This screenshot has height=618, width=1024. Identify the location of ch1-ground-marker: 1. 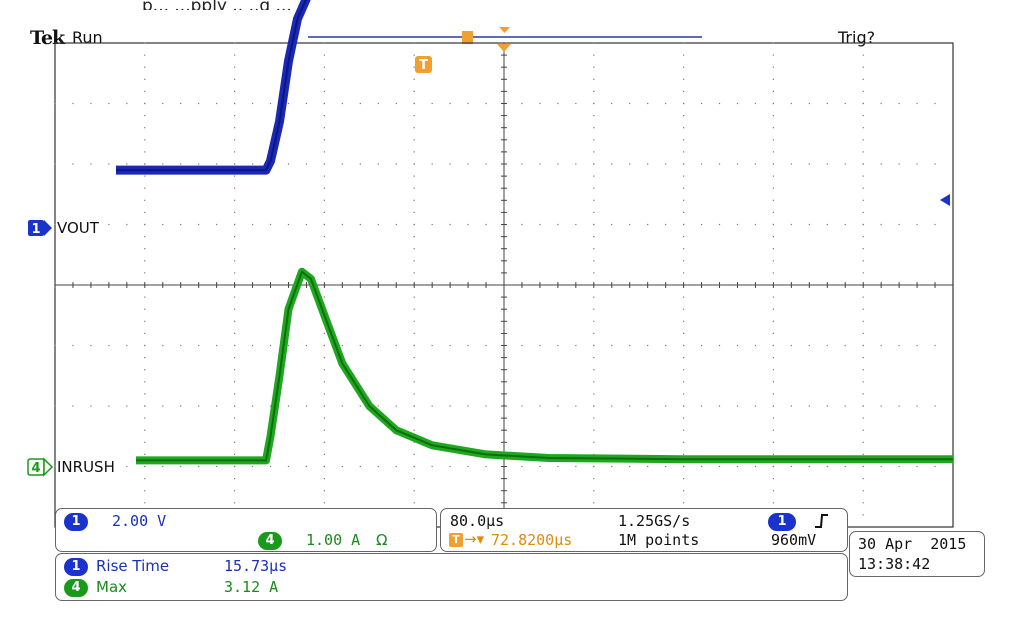
(40, 228).